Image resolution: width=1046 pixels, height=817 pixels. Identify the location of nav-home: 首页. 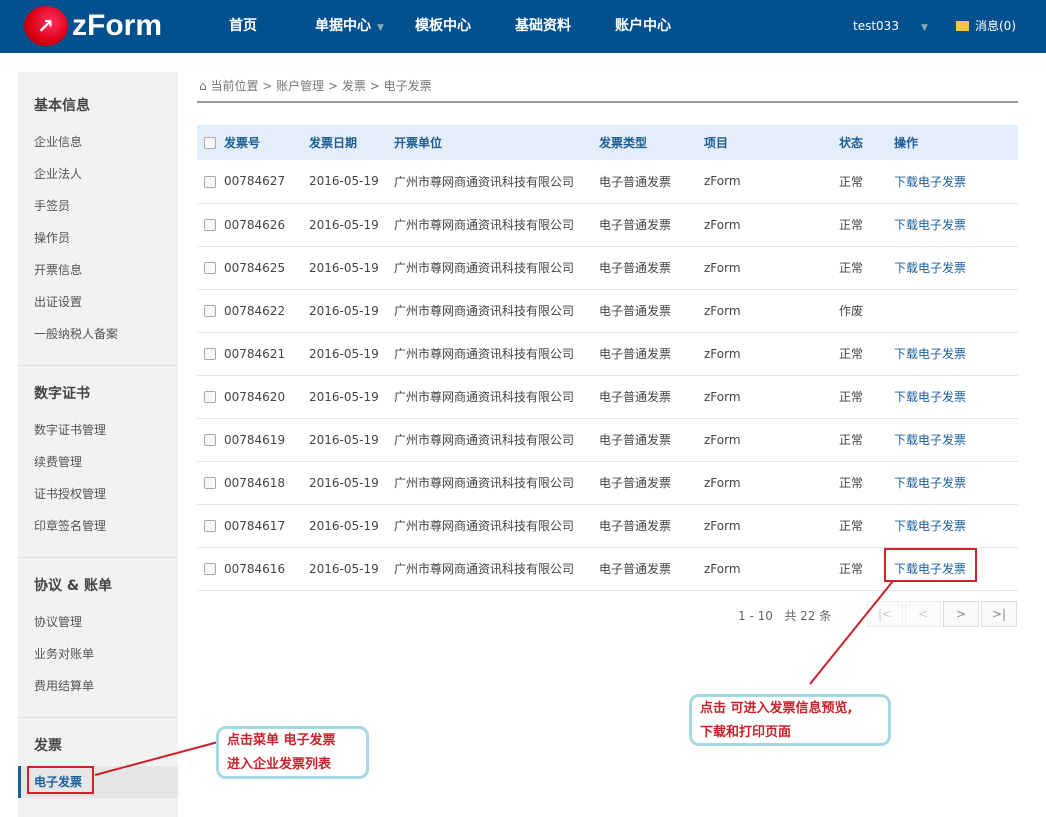
(243, 26).